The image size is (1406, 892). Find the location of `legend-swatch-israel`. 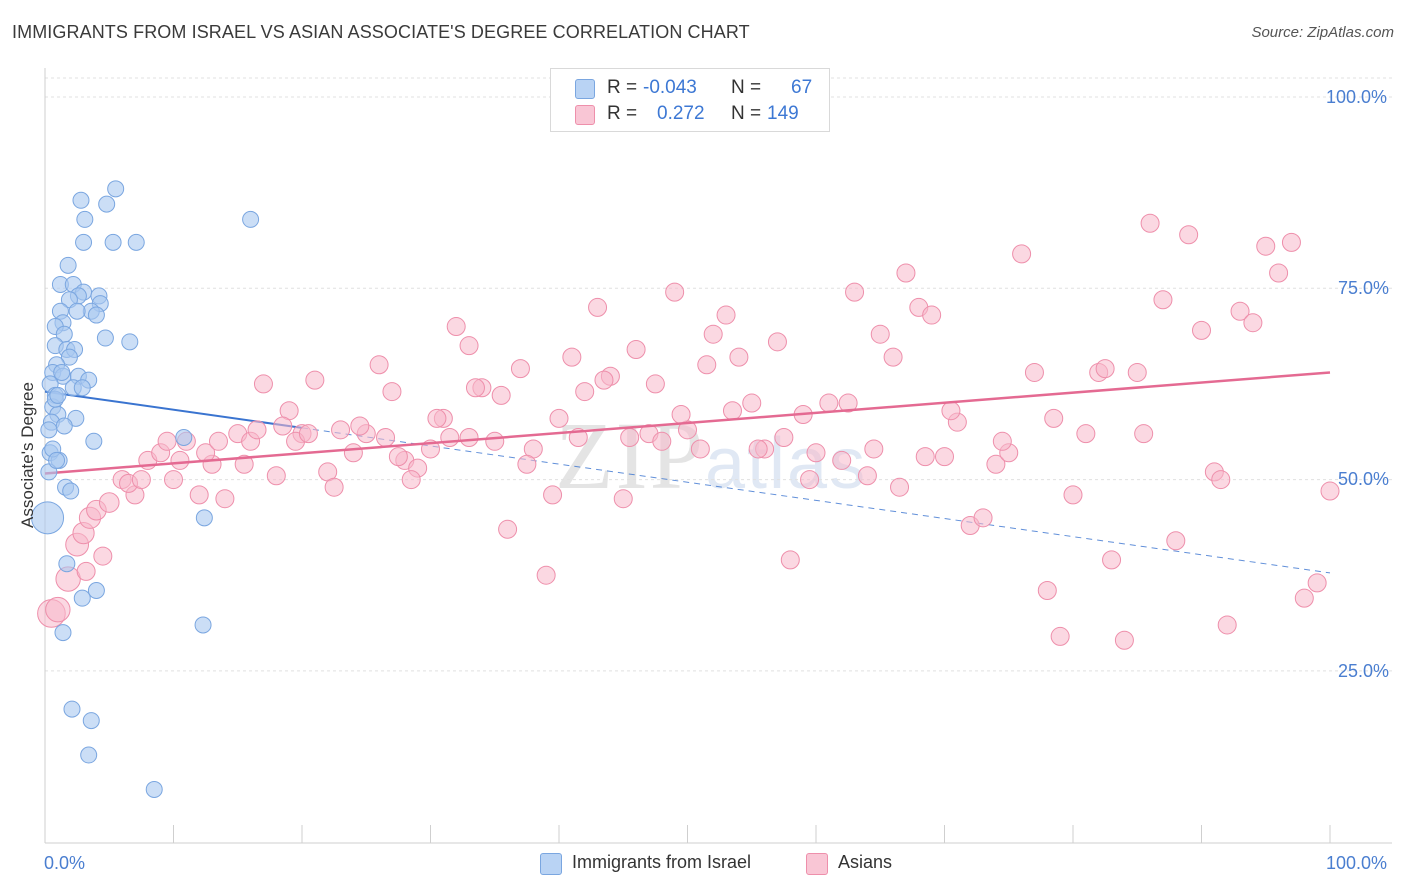

legend-swatch-israel is located at coordinates (551, 864).